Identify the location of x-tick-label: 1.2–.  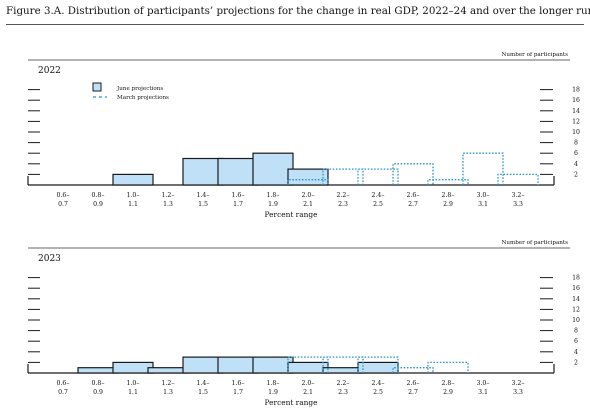
(168, 195).